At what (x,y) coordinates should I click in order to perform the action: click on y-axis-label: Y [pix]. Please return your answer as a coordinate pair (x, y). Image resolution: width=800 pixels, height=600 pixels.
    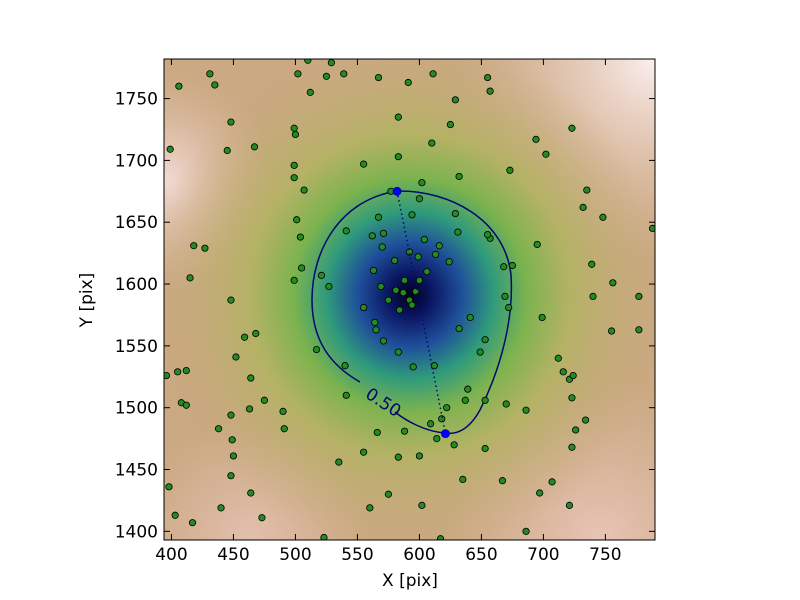
    Looking at the image, I should click on (87, 301).